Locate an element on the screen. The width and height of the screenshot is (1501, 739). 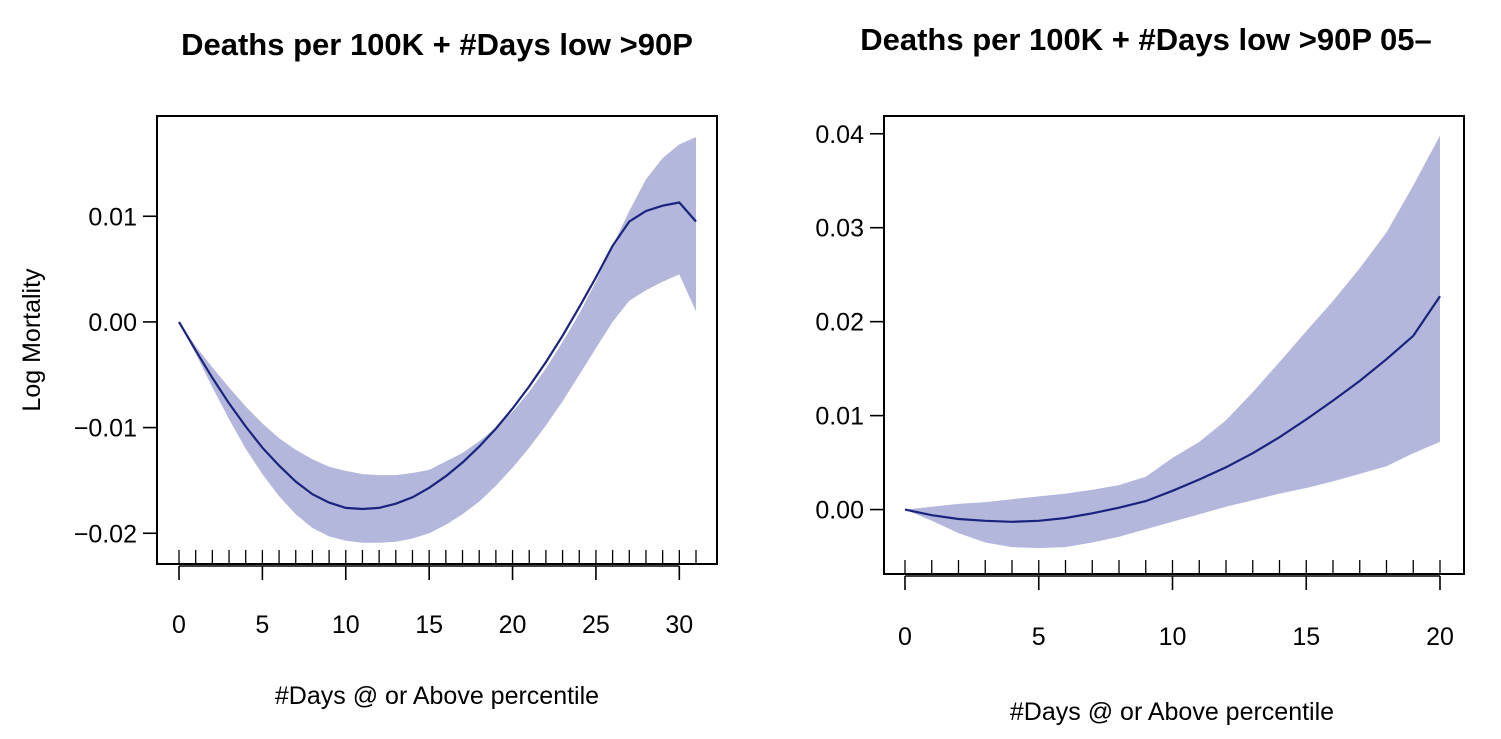
y-axis-label: Log Mortality is located at coordinates (32, 340).